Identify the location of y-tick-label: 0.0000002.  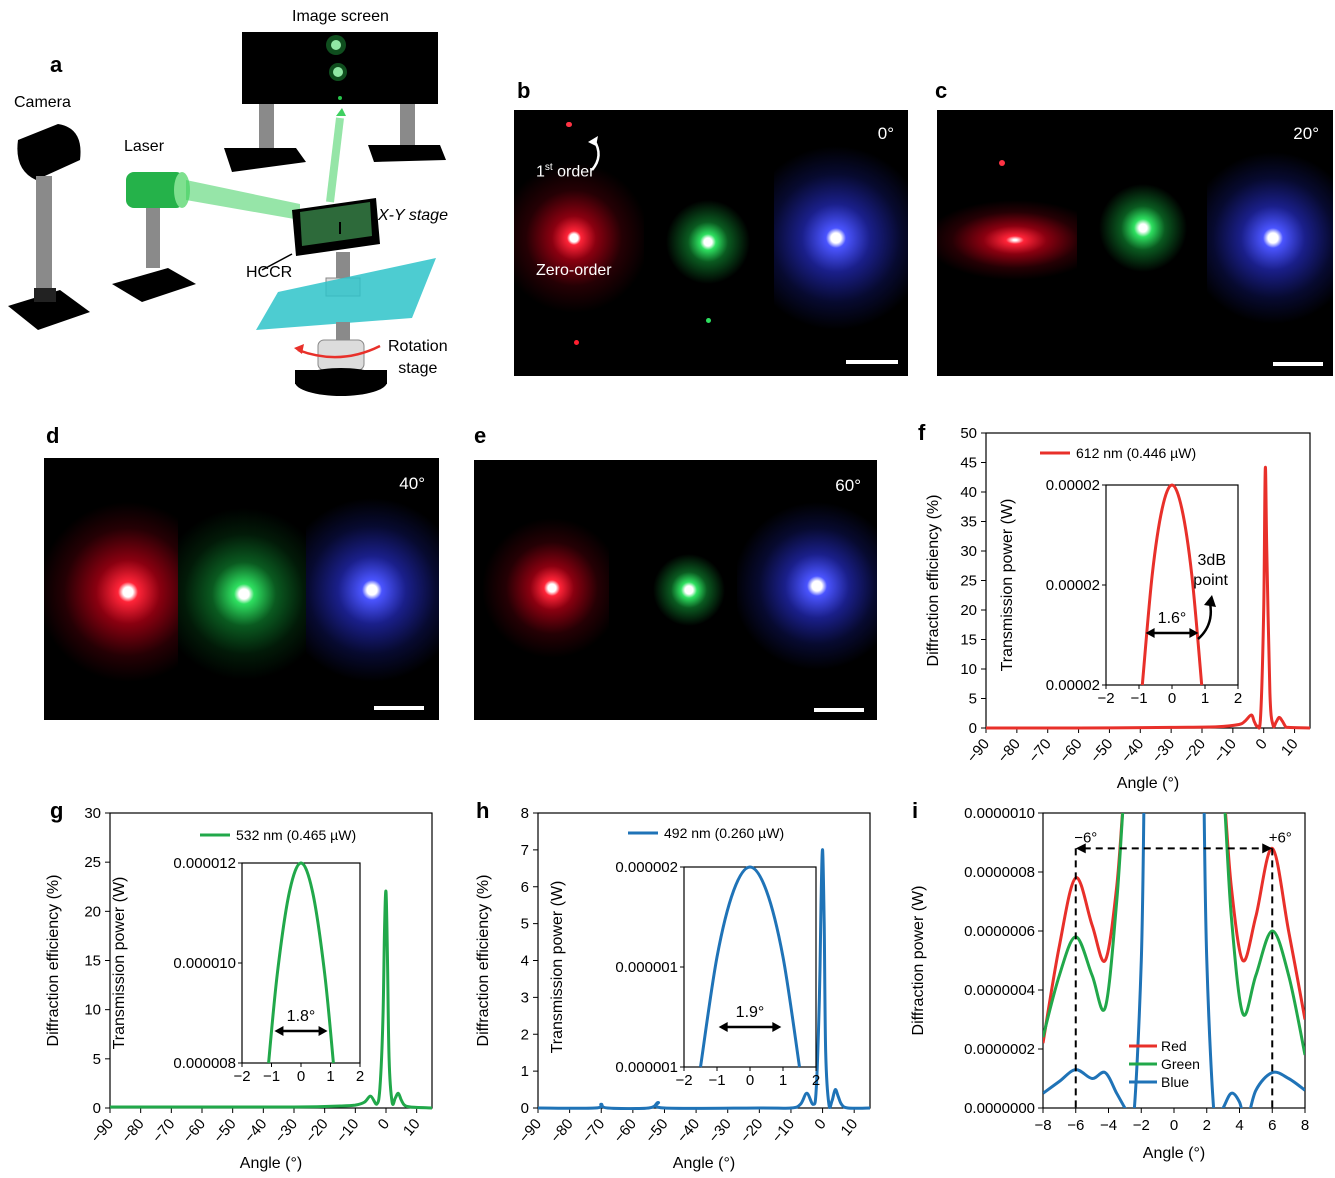
(999, 1049).